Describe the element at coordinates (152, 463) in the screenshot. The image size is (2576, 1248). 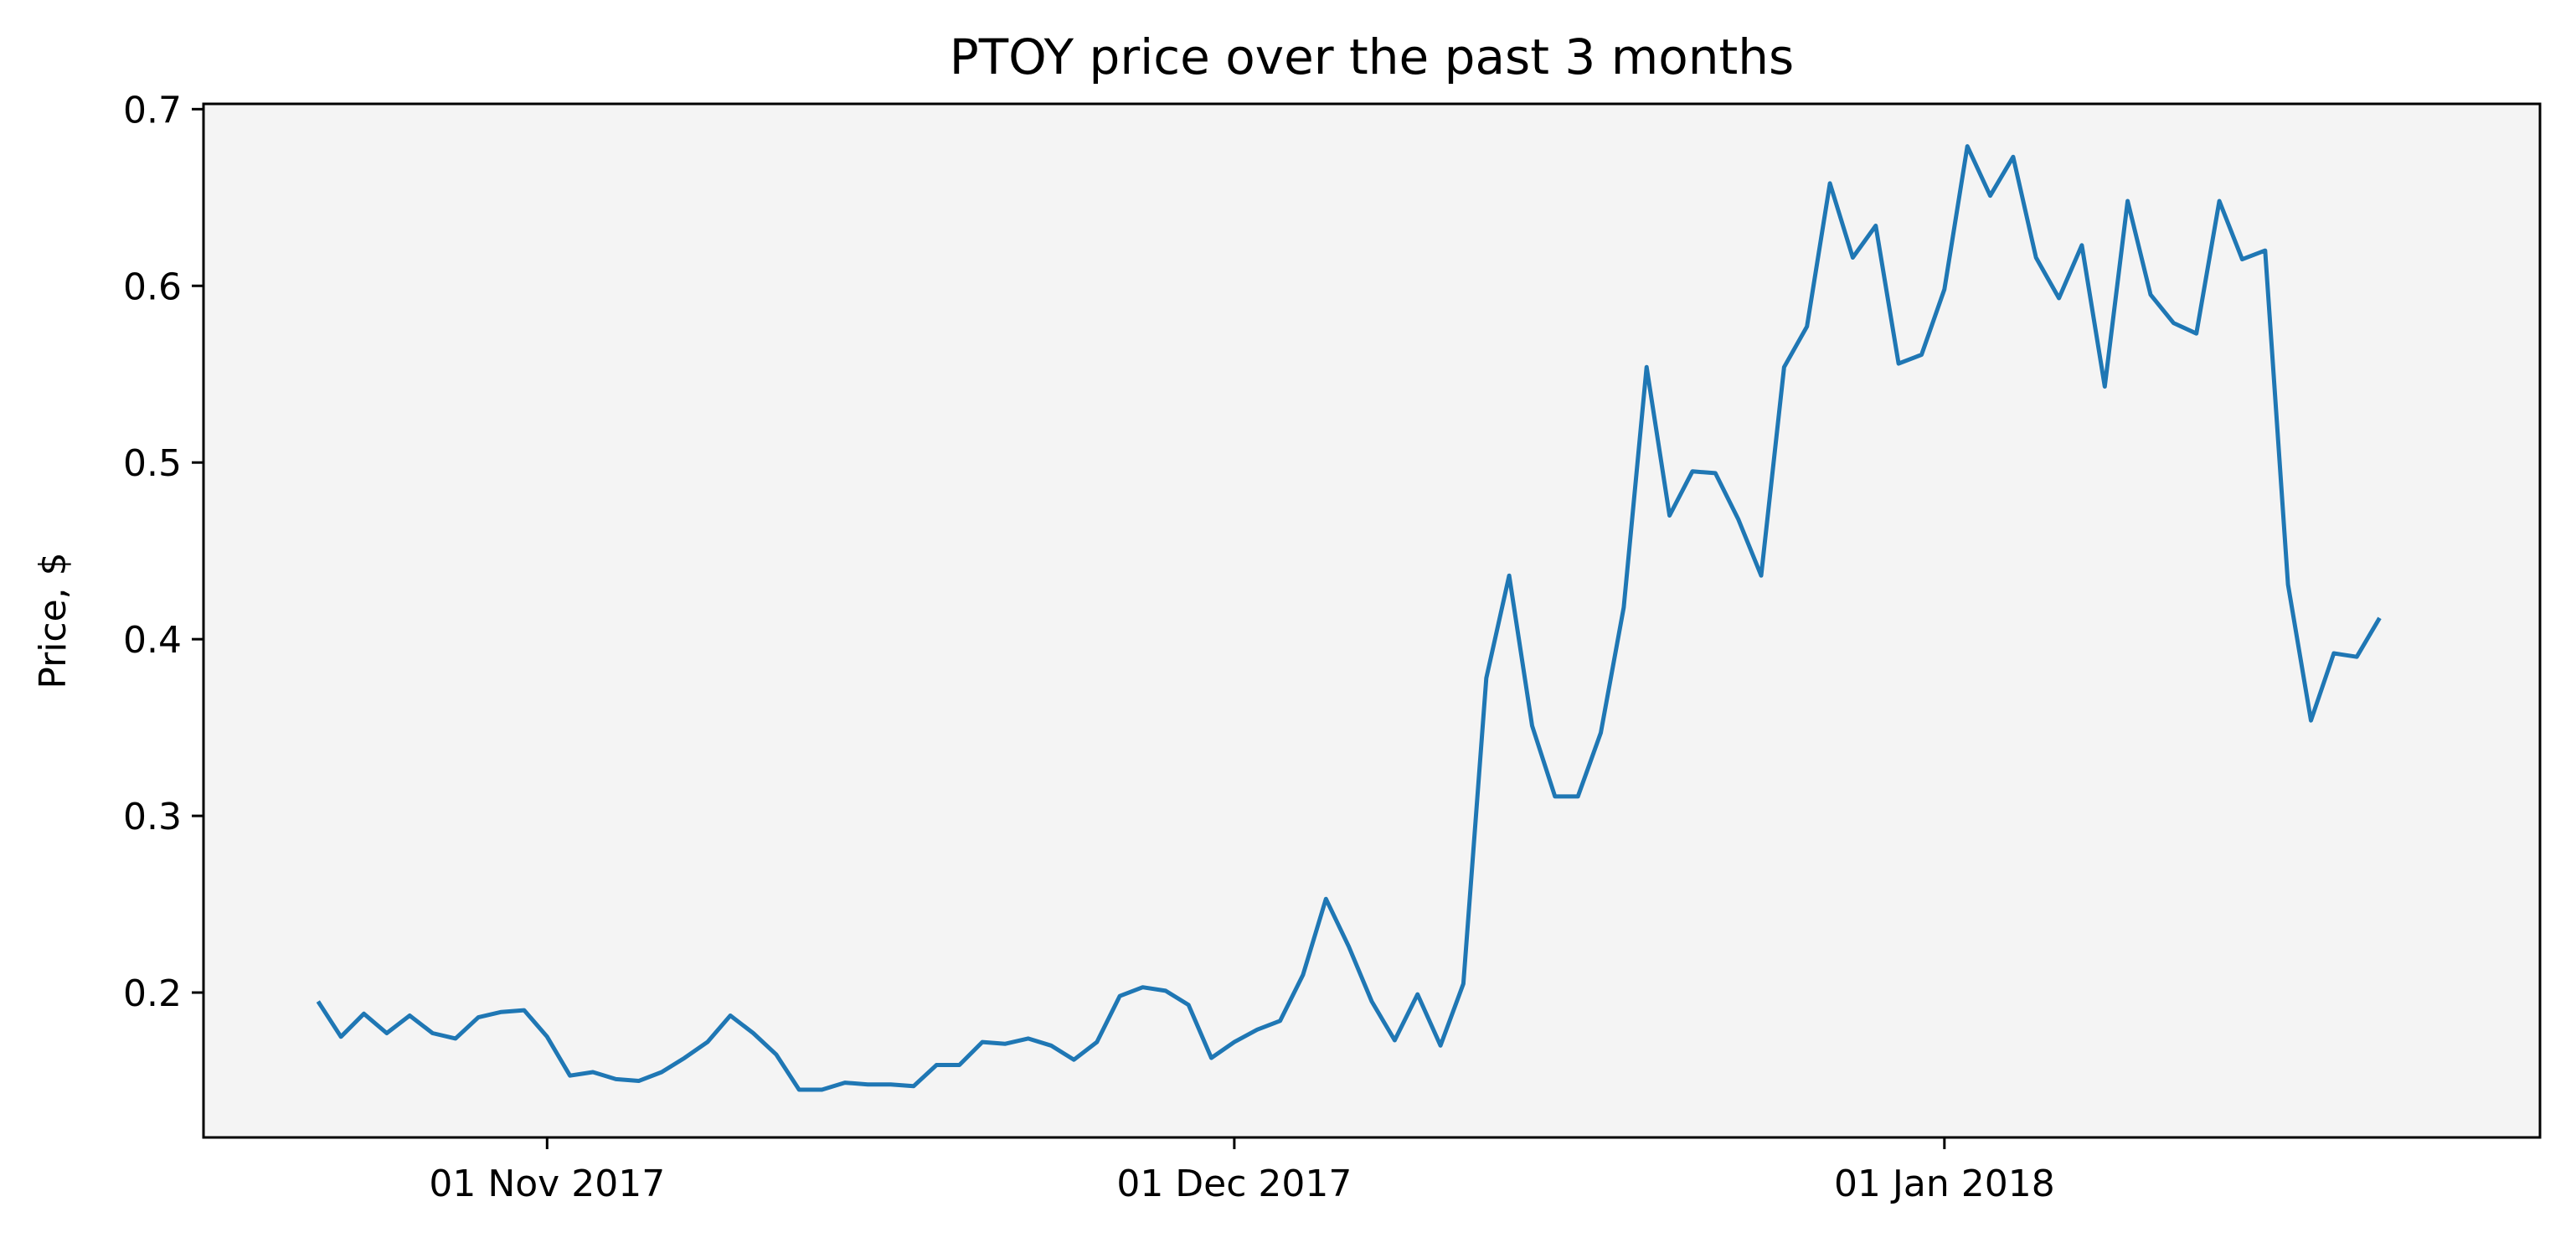
I see `y-tick-label: 0.5` at that location.